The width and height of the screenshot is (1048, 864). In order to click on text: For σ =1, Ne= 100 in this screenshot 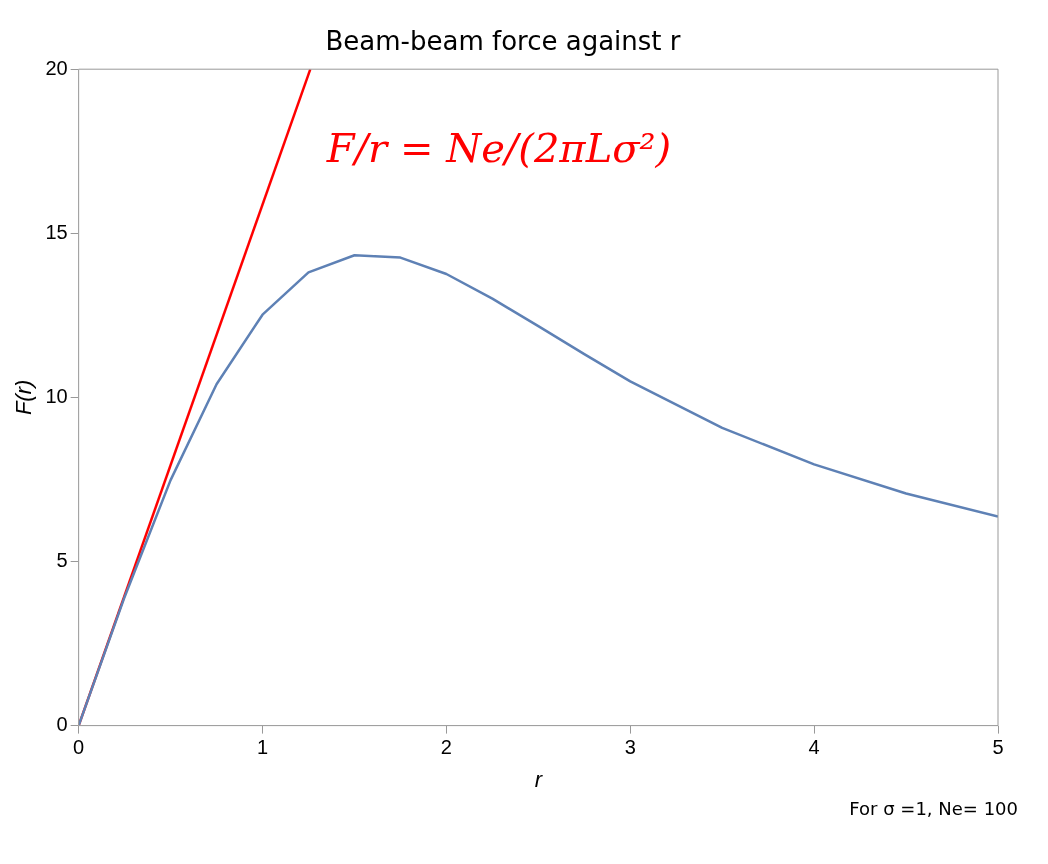, I will do `click(933, 808)`.